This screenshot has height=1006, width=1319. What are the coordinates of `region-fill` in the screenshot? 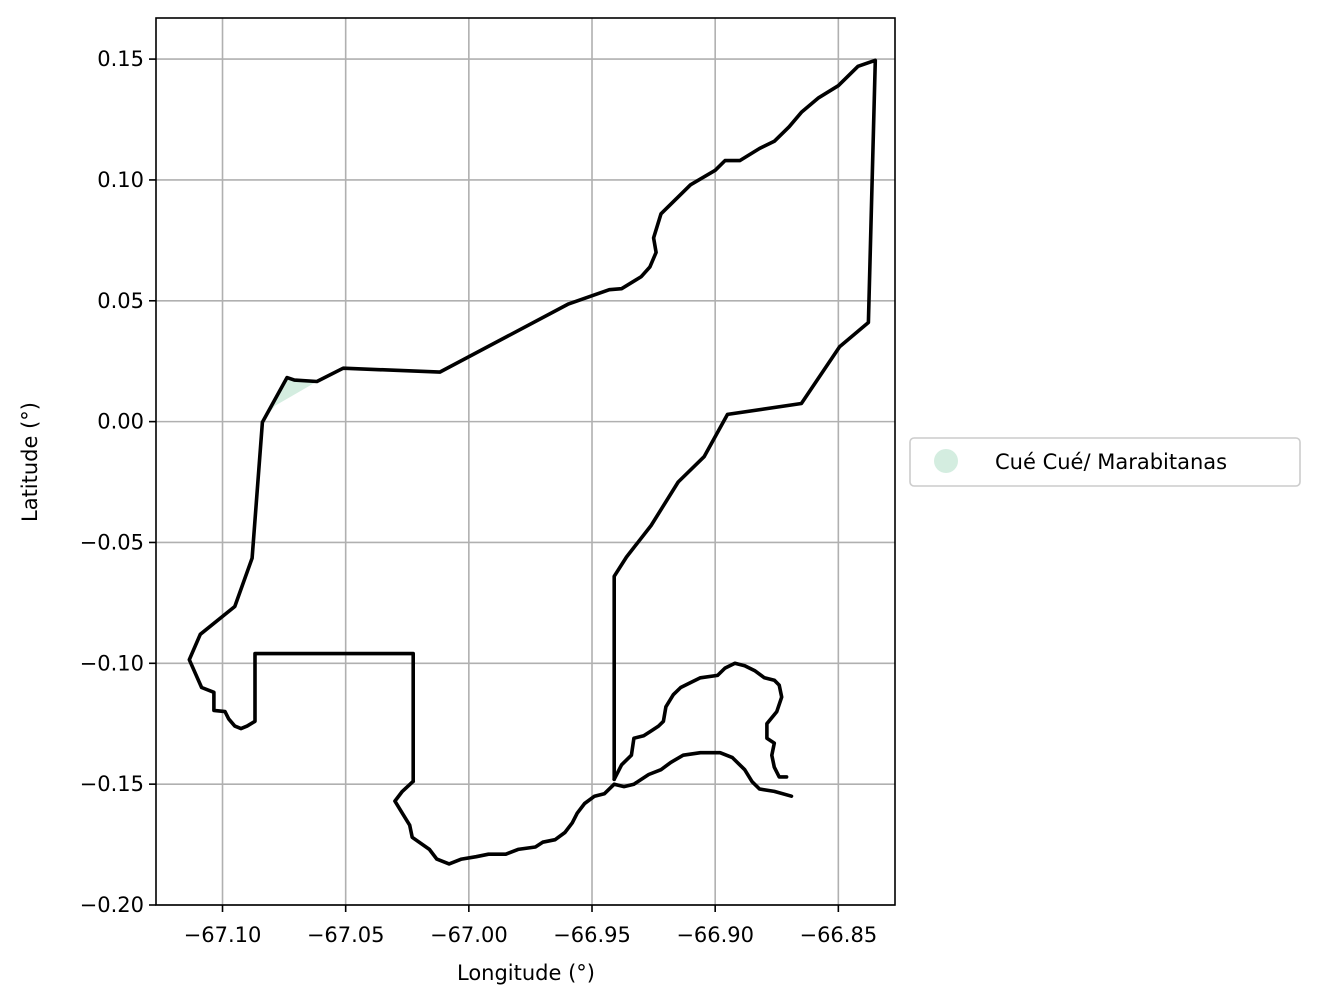 It's located at (289, 400).